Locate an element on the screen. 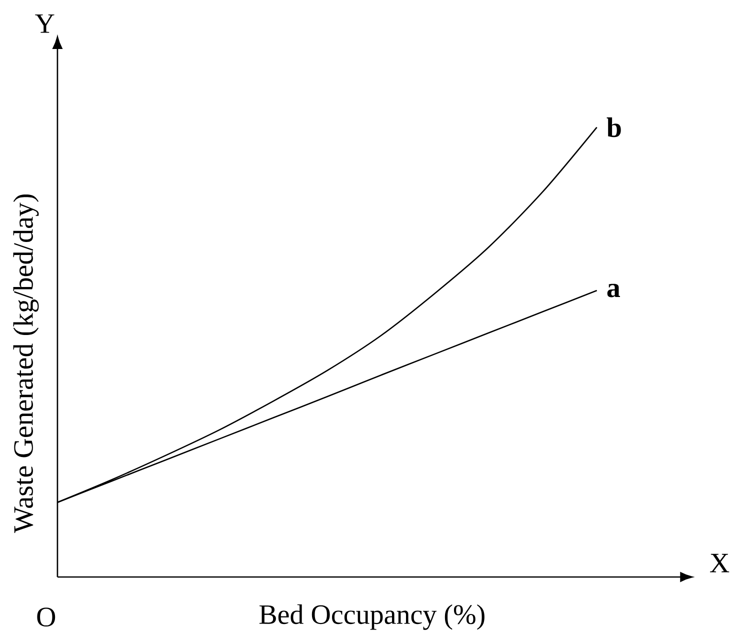 The width and height of the screenshot is (731, 632). text: X is located at coordinates (720, 563).